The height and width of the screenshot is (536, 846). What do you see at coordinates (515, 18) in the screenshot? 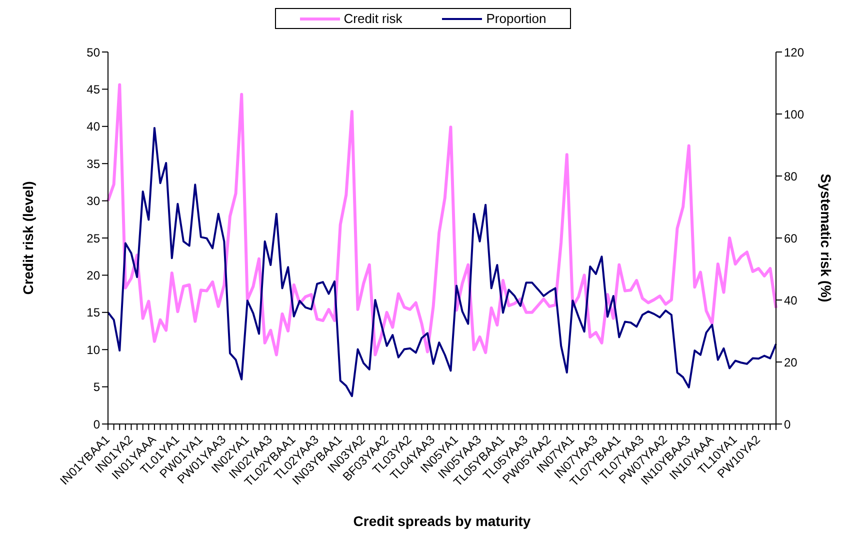
I see `legend-label: Proportion` at bounding box center [515, 18].